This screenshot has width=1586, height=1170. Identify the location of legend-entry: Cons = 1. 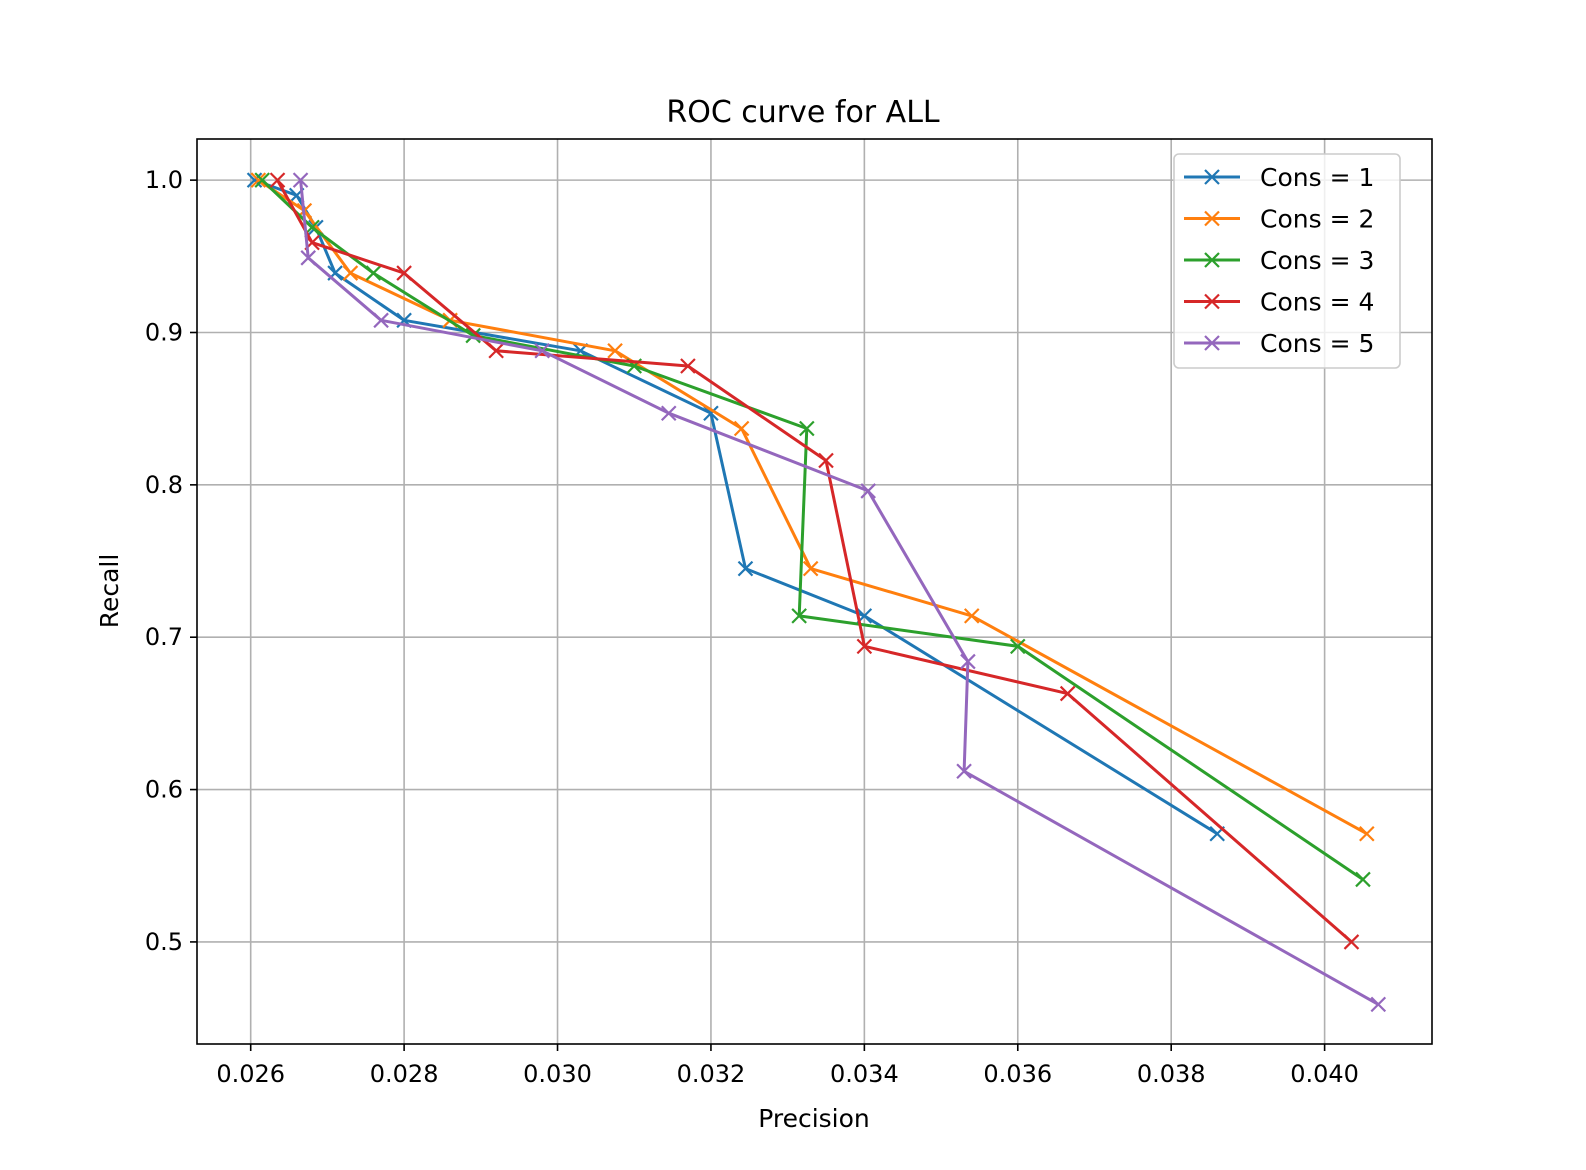
(1279, 177).